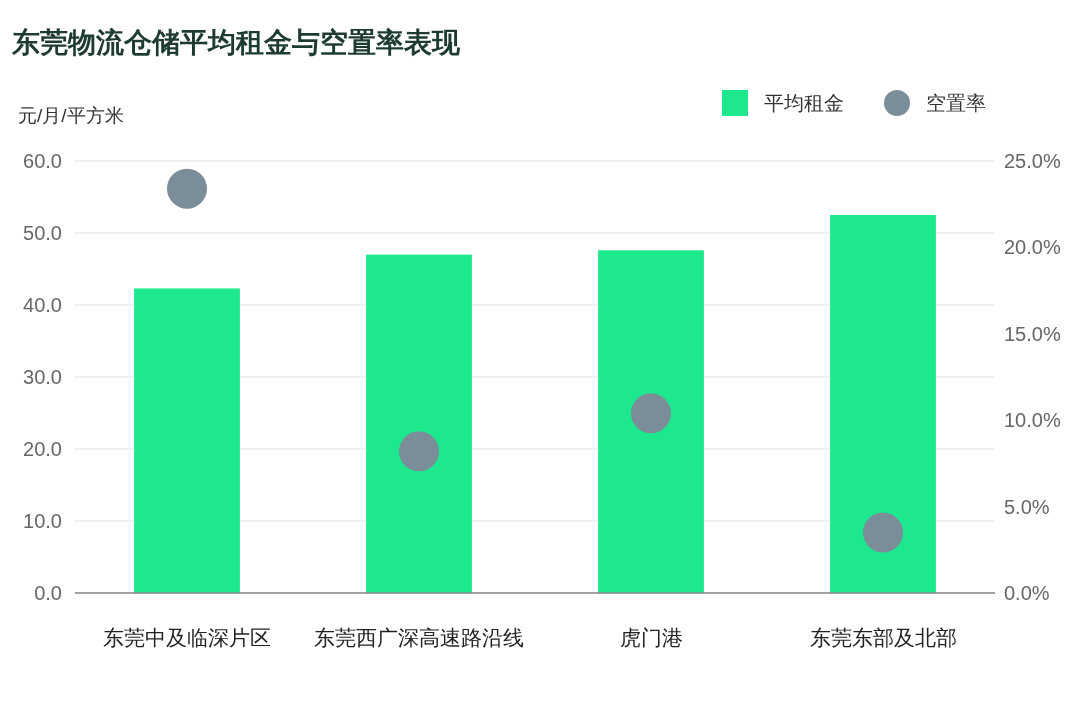 This screenshot has width=1080, height=727. I want to click on y2-tick-label: 25.0%, so click(1032, 161).